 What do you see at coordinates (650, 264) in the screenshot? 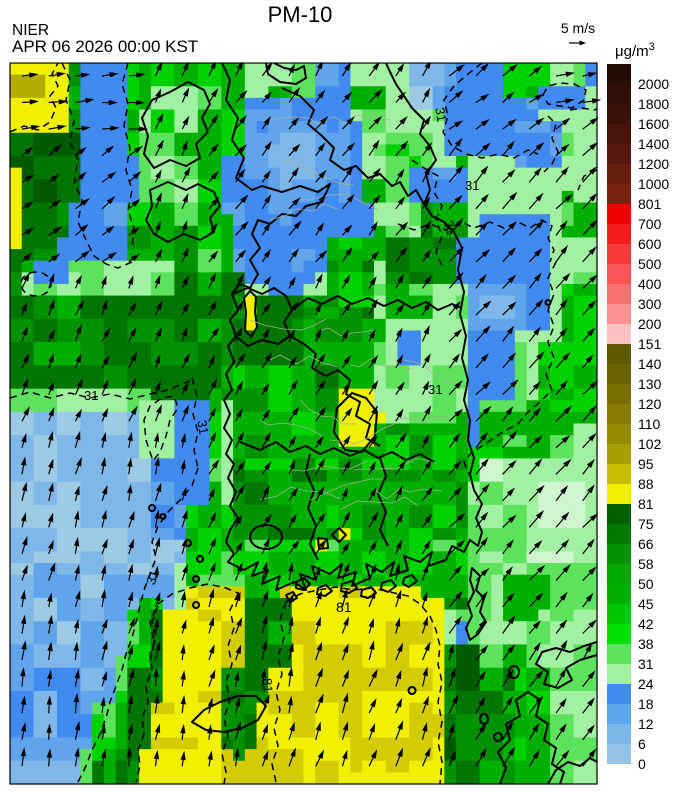
I see `svg-text: 500` at bounding box center [650, 264].